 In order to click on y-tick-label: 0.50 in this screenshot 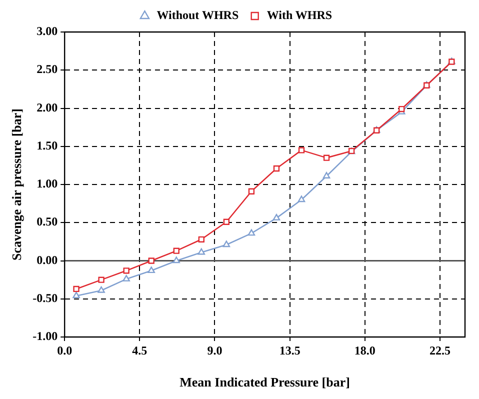, I will do `click(47, 221)`.